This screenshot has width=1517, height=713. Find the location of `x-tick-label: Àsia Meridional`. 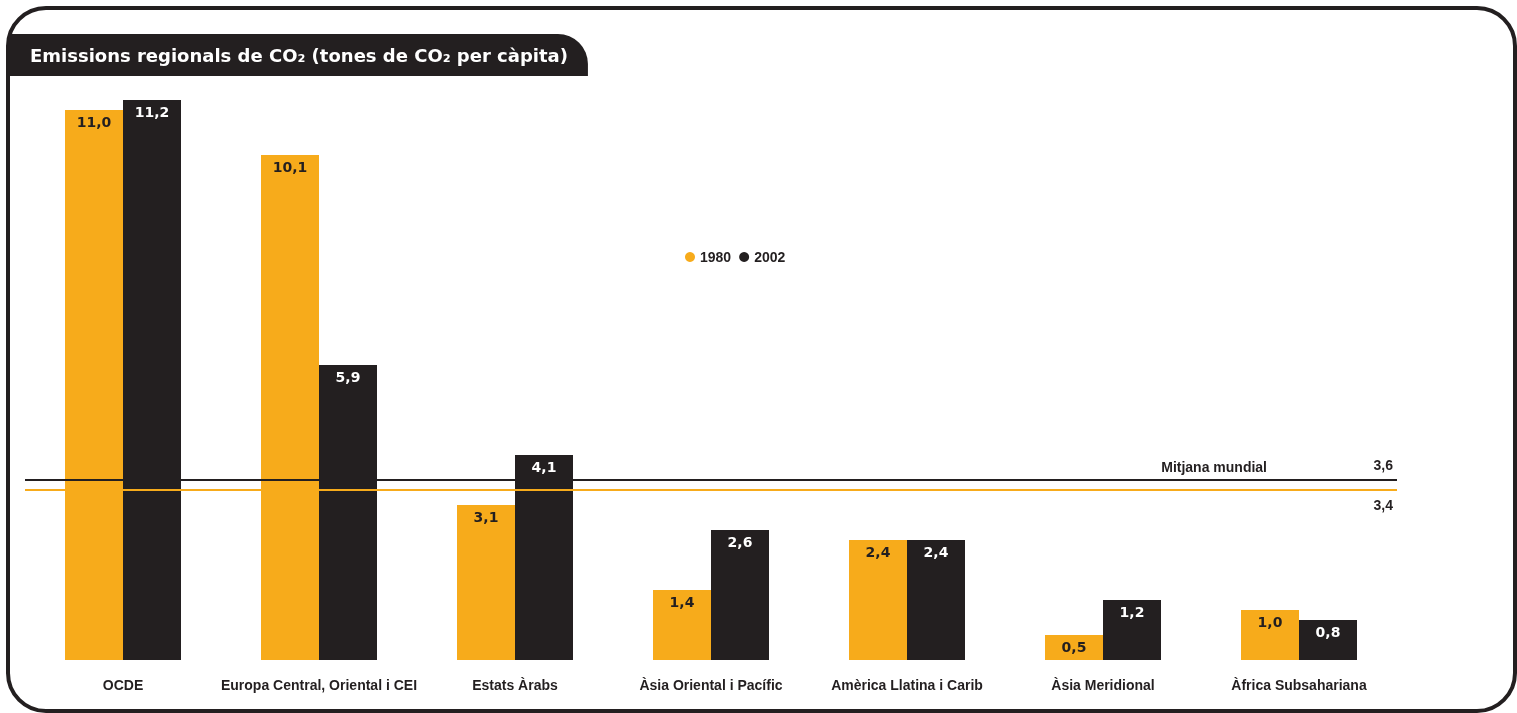

x-tick-label: Àsia Meridional is located at coordinates (1103, 685).